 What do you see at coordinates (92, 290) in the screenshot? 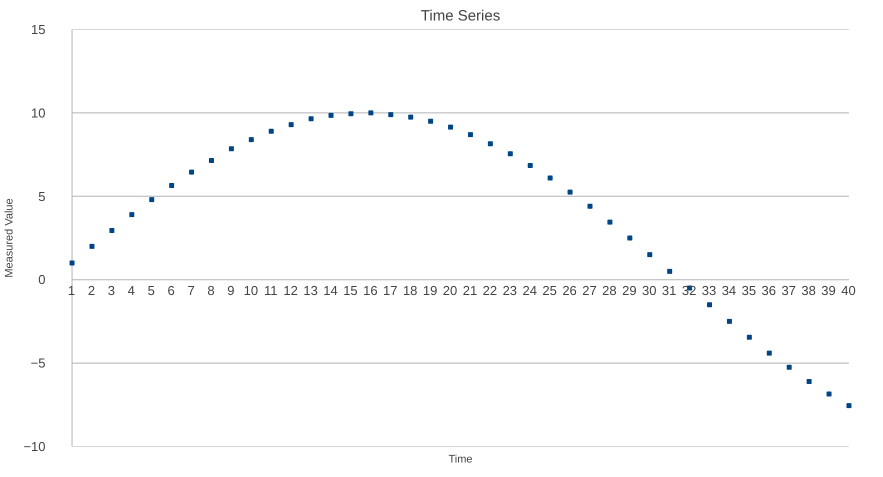
I see `x-tick-label: 2` at bounding box center [92, 290].